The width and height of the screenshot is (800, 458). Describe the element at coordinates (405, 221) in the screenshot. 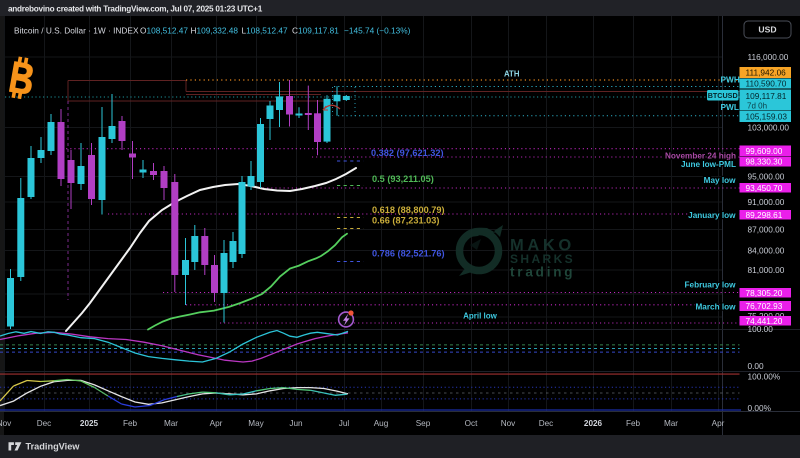

I see `svg-text: 0.66 (87,231.03)` at that location.